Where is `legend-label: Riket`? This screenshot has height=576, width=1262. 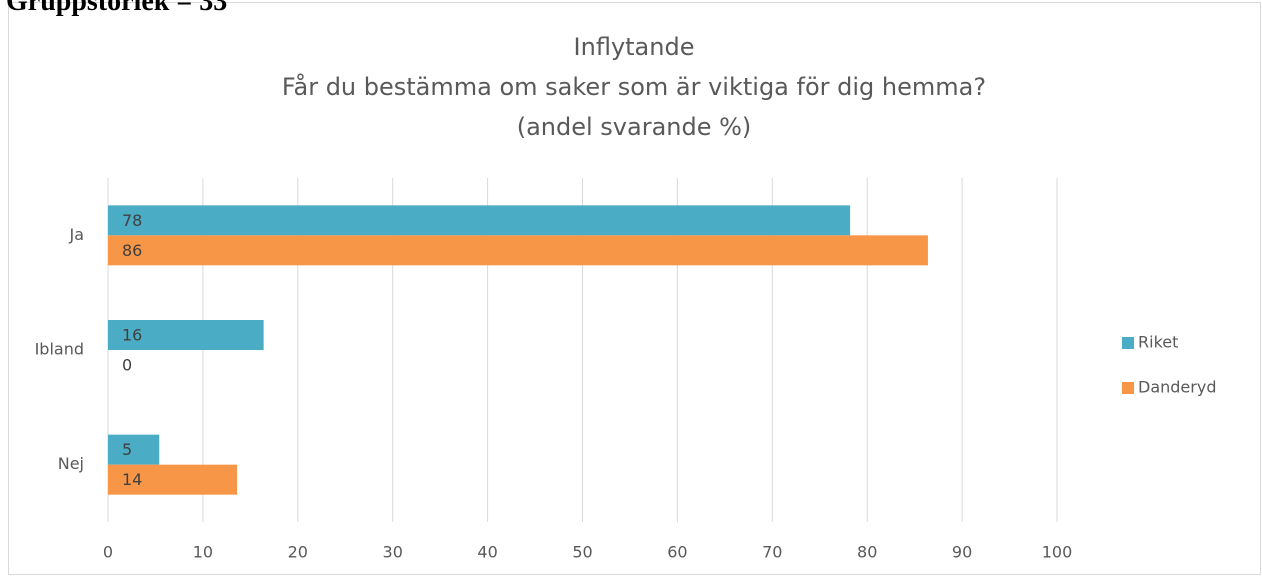
legend-label: Riket is located at coordinates (1158, 342).